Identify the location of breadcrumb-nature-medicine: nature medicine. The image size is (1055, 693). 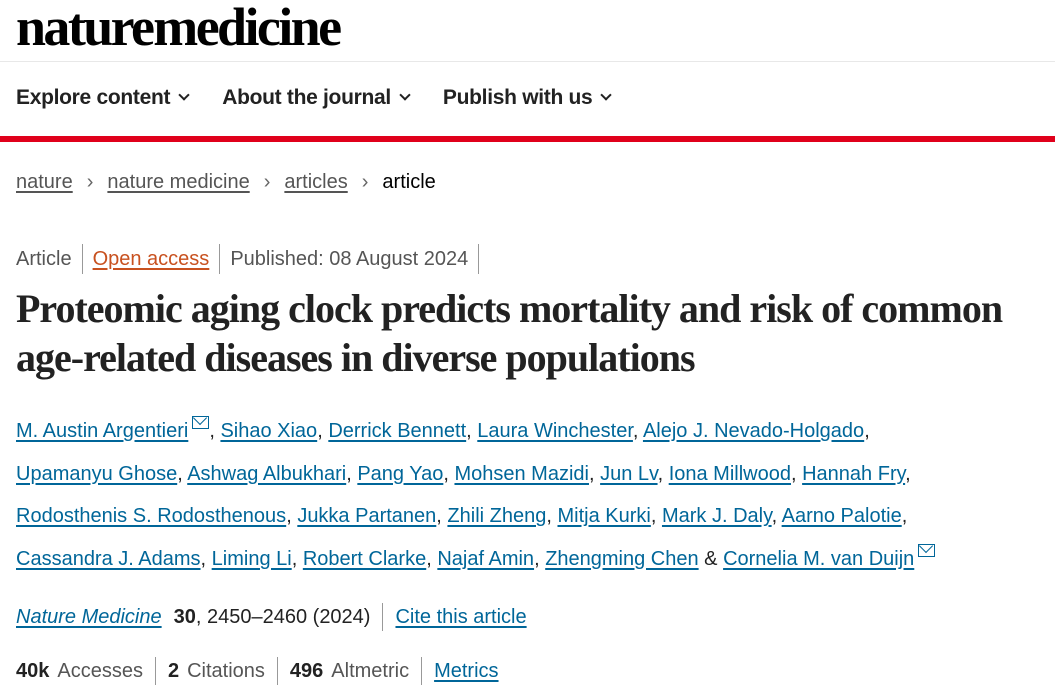
(178, 182).